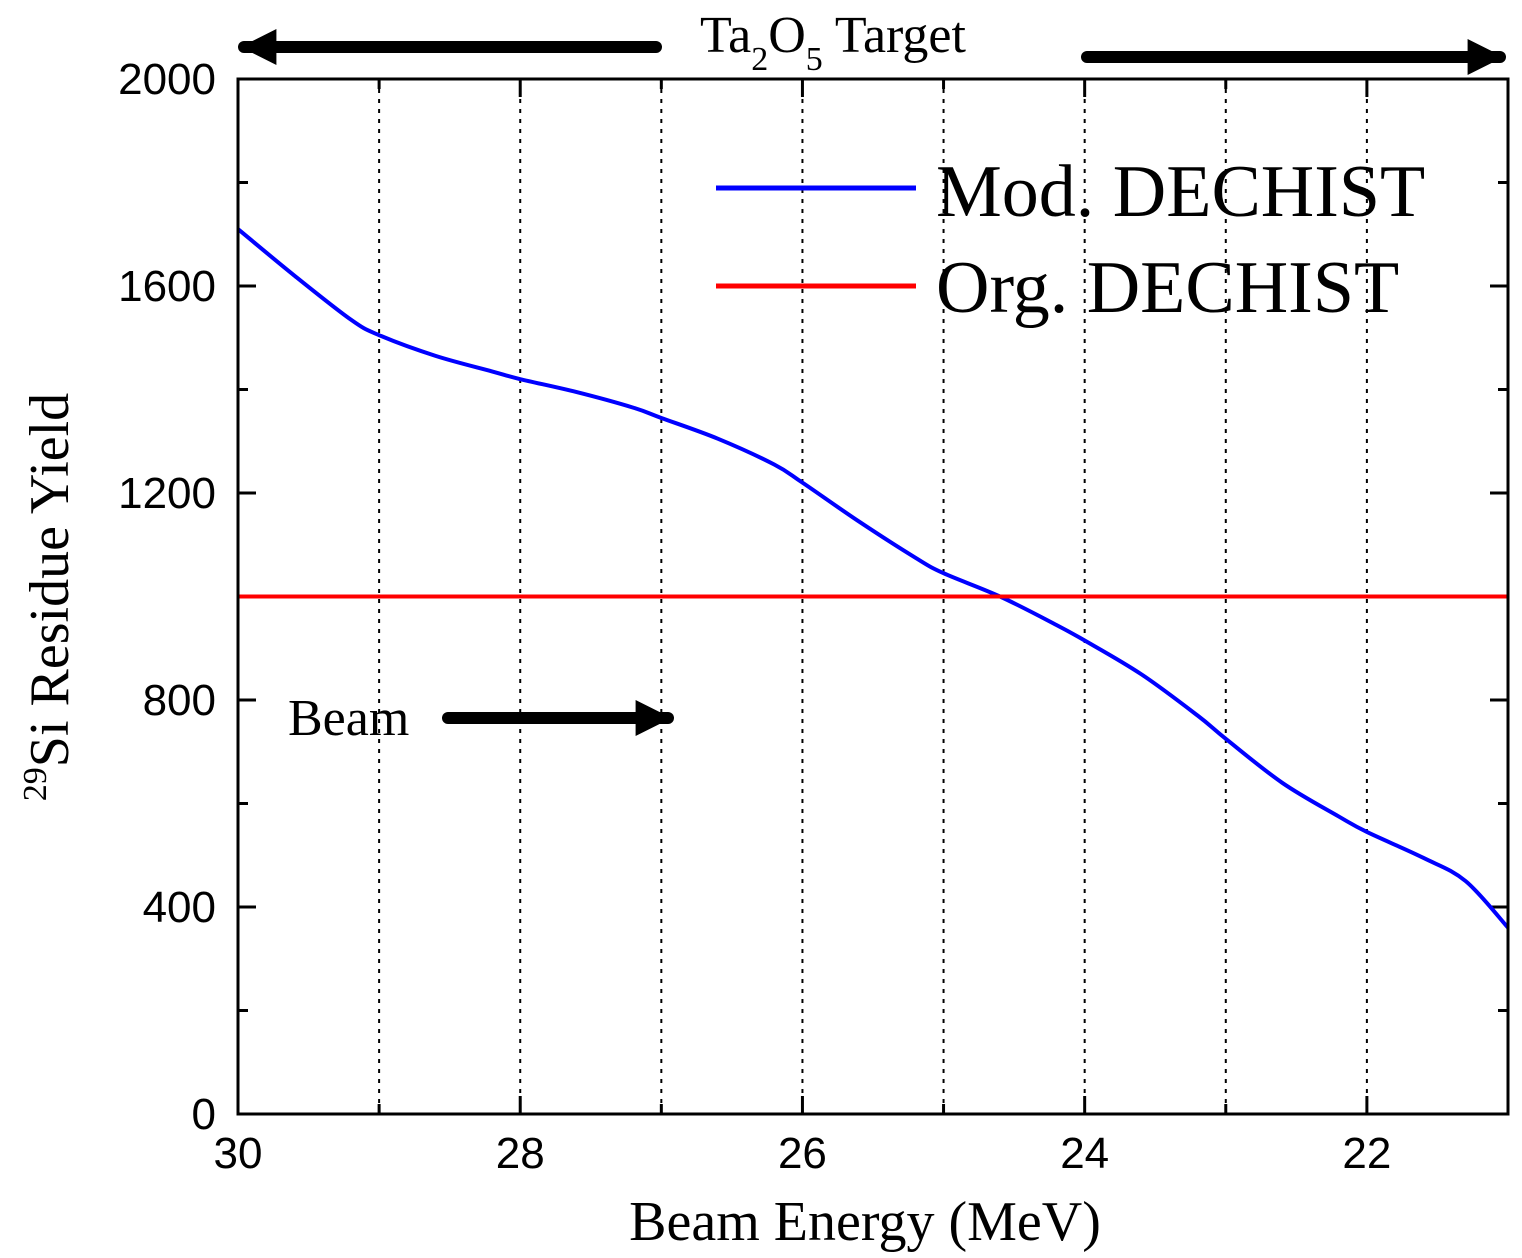 This screenshot has width=1522, height=1258. What do you see at coordinates (167, 286) in the screenshot?
I see `y-tick-label: 1600` at bounding box center [167, 286].